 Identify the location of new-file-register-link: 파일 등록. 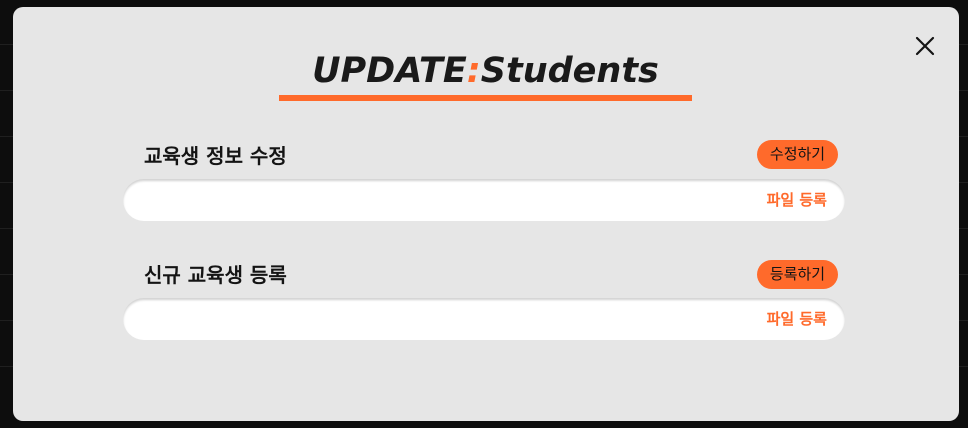
(796, 319).